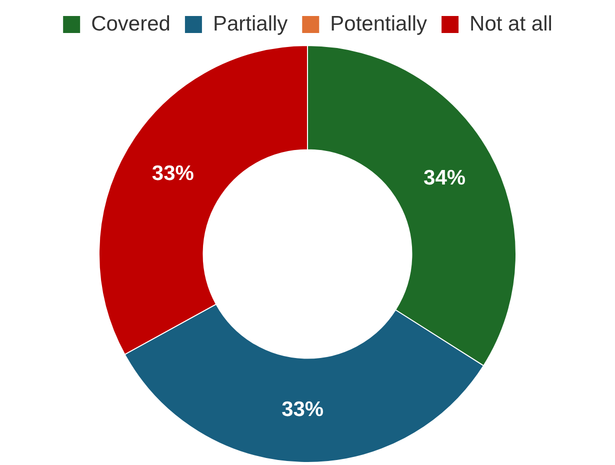 Image resolution: width=615 pixels, height=465 pixels. What do you see at coordinates (379, 24) in the screenshot?
I see `legend-label: Potentially` at bounding box center [379, 24].